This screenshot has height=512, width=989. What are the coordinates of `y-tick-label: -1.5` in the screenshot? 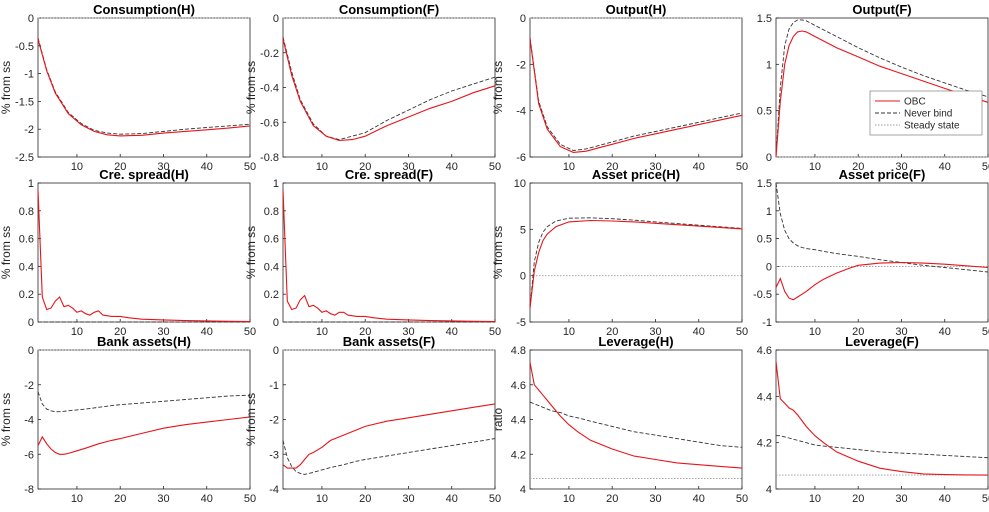 It's located at (24, 102).